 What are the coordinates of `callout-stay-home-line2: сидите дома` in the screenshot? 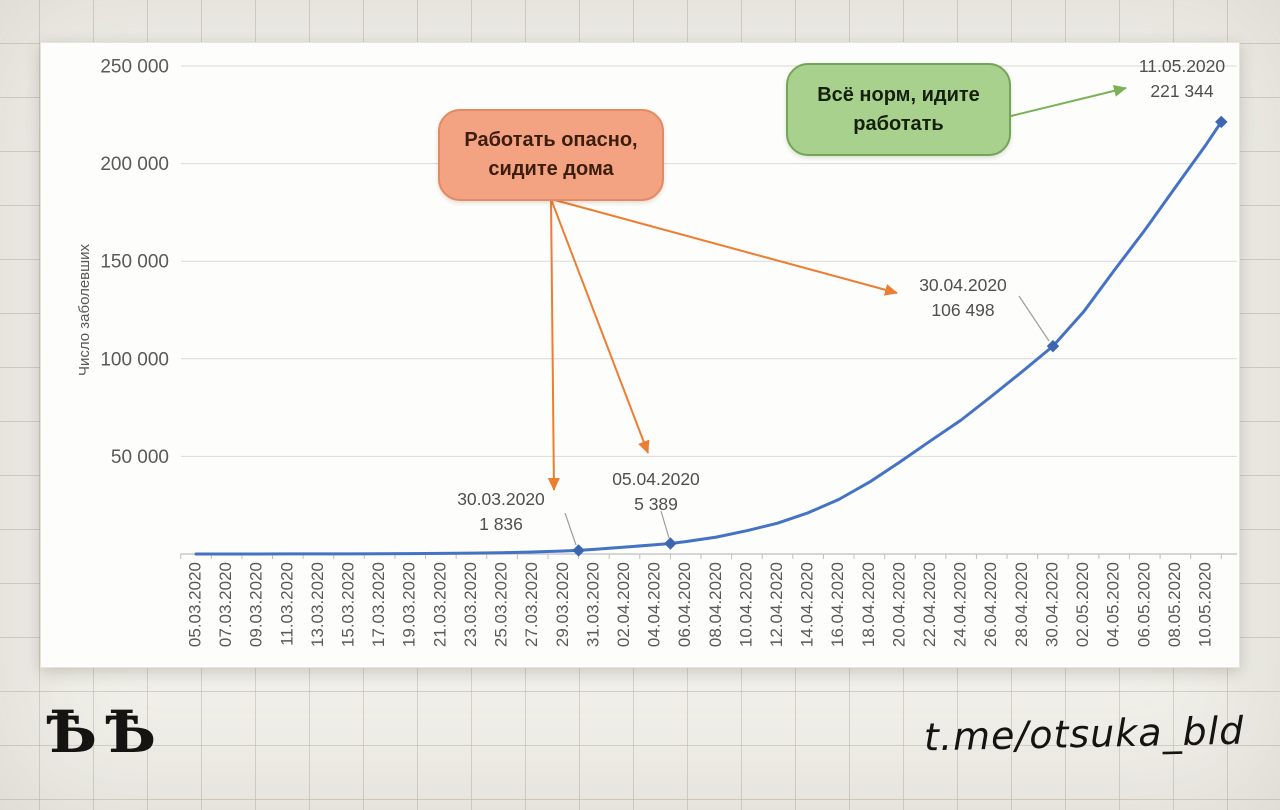 It's located at (551, 169).